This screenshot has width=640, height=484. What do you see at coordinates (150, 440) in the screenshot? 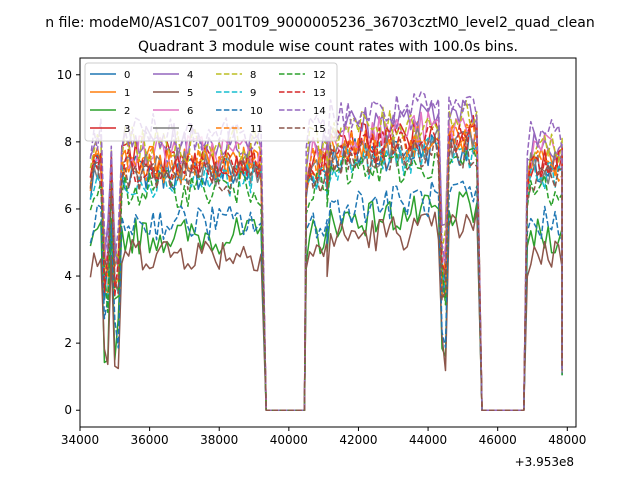
I see `x-tick-label: 36000` at bounding box center [150, 440].